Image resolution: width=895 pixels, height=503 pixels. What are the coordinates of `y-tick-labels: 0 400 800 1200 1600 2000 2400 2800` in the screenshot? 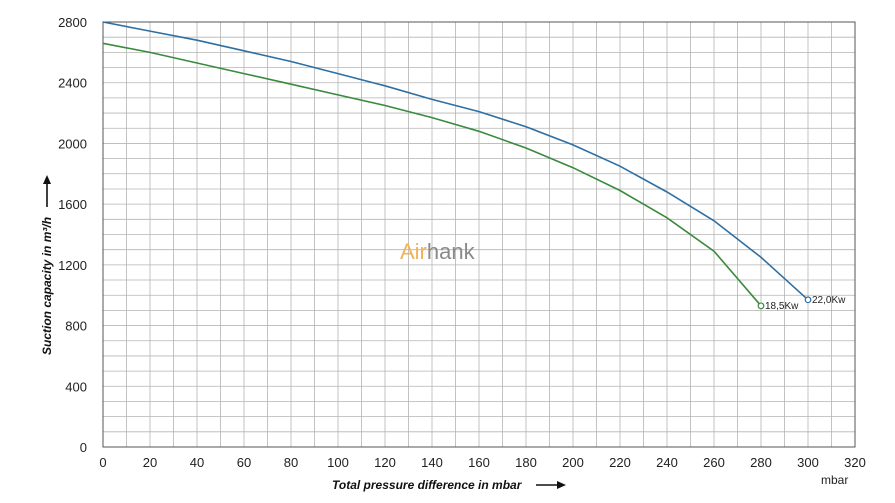 It's located at (72, 235).